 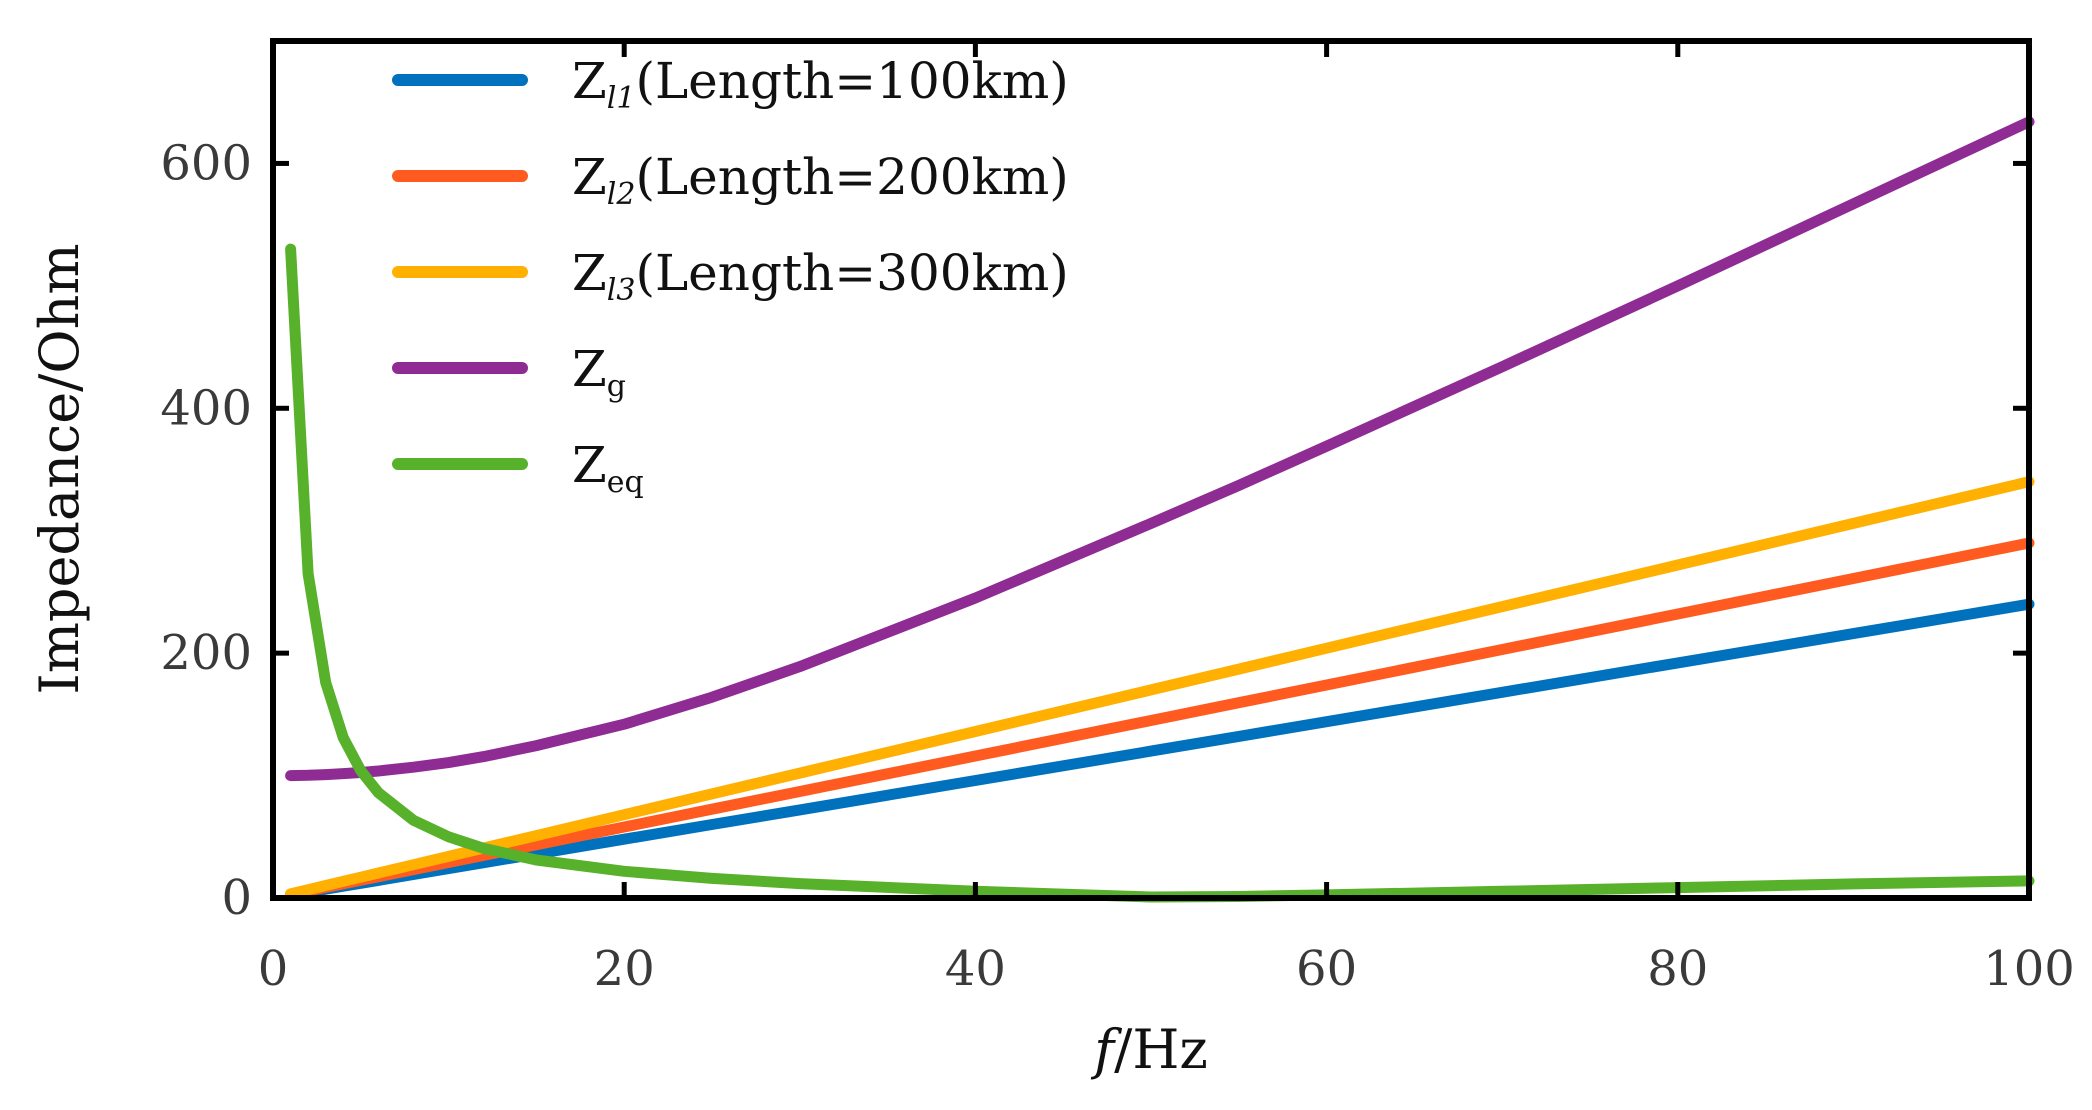 What do you see at coordinates (820, 180) in the screenshot?
I see `legend-label-l2: Zl2(Length=200km)` at bounding box center [820, 180].